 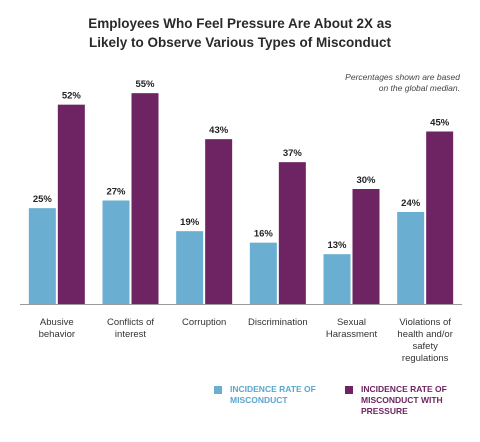 What do you see at coordinates (259, 400) in the screenshot?
I see `legend-label-line: MISCONDUCT` at bounding box center [259, 400].